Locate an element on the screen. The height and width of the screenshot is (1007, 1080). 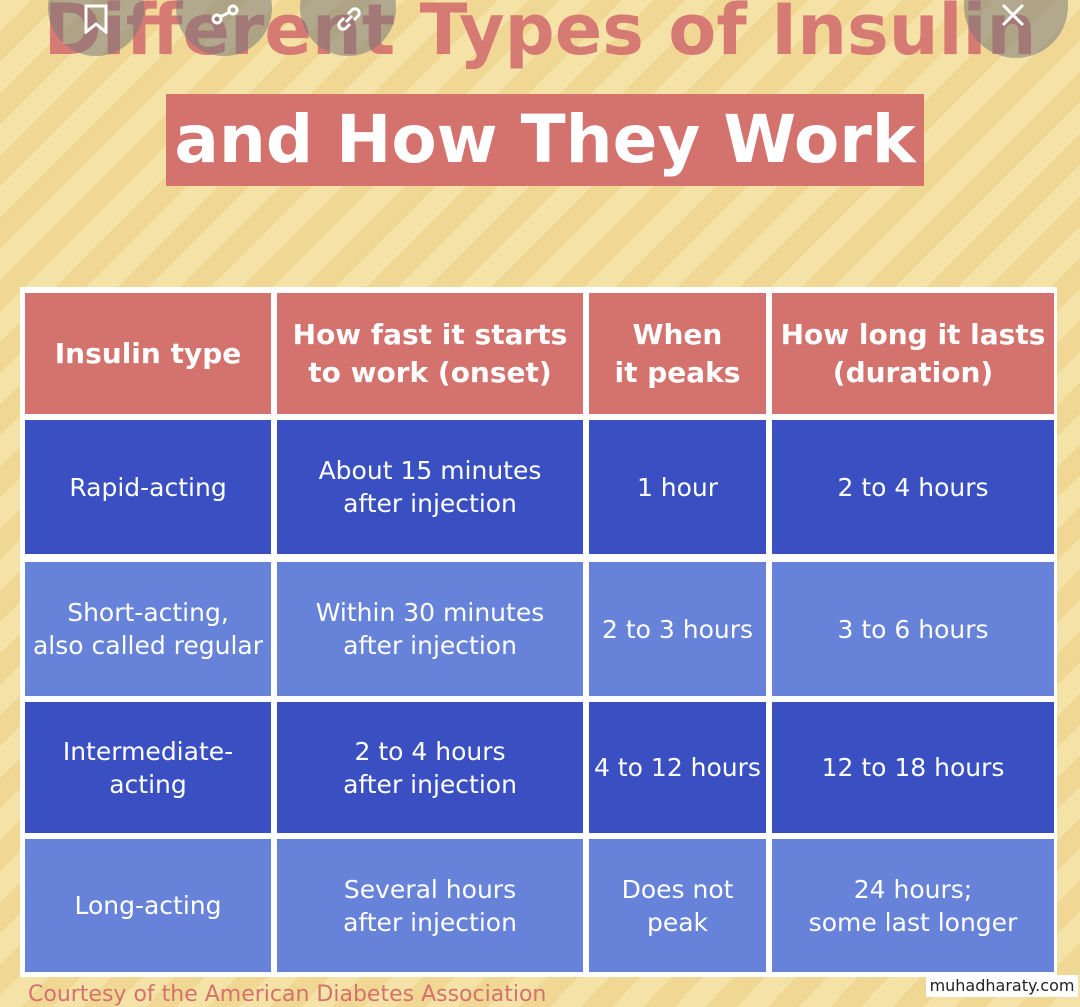
page-subtitle: and How They Work is located at coordinates (545, 139).